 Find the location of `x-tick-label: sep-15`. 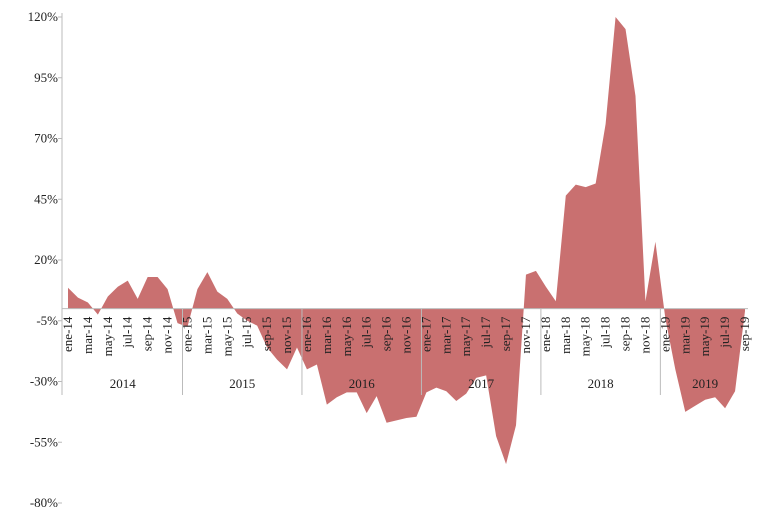

x-tick-label: sep-15 is located at coordinates (266, 334).